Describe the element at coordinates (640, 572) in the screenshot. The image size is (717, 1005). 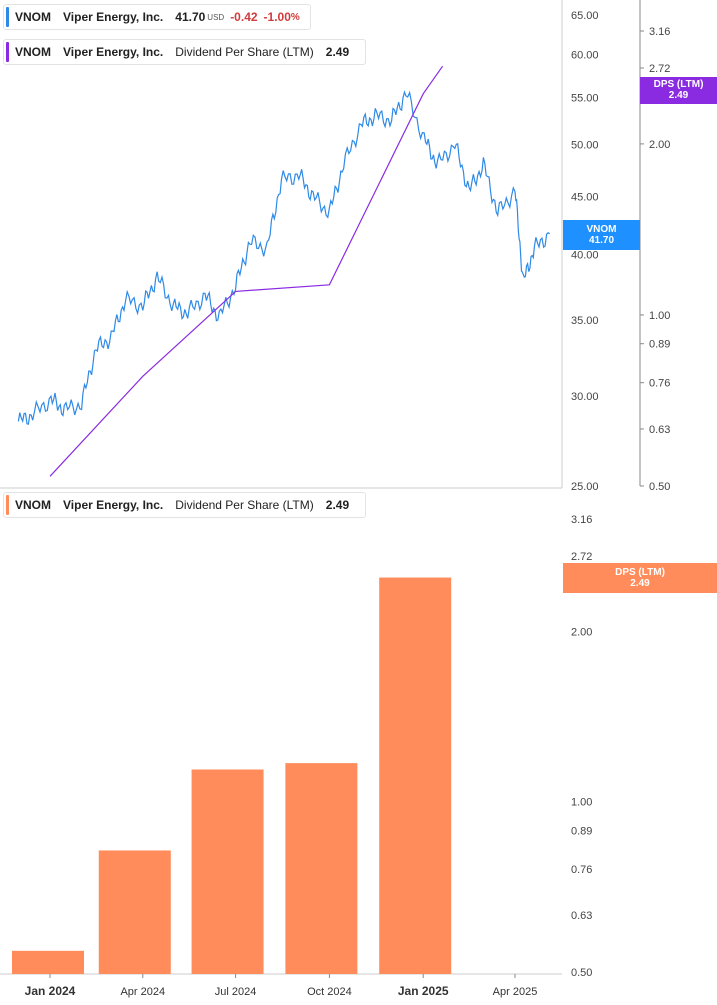
I see `dps-bottom-tag-label: DPS (LTM)` at that location.